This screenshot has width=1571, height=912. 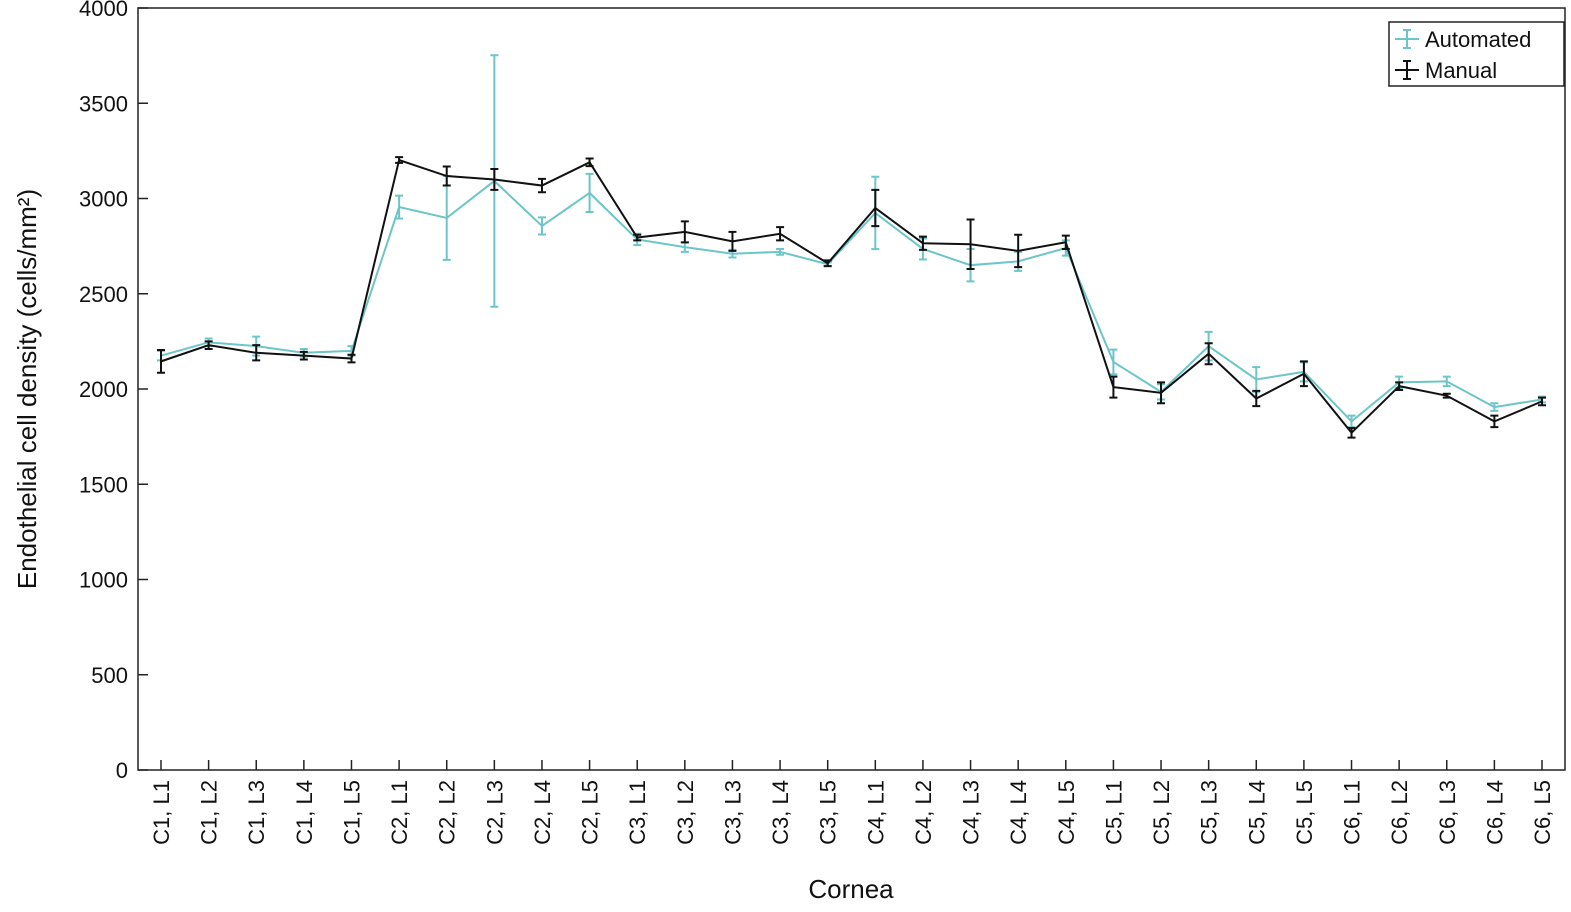 I want to click on x-tick-label: C5, L4, so click(x=1256, y=812).